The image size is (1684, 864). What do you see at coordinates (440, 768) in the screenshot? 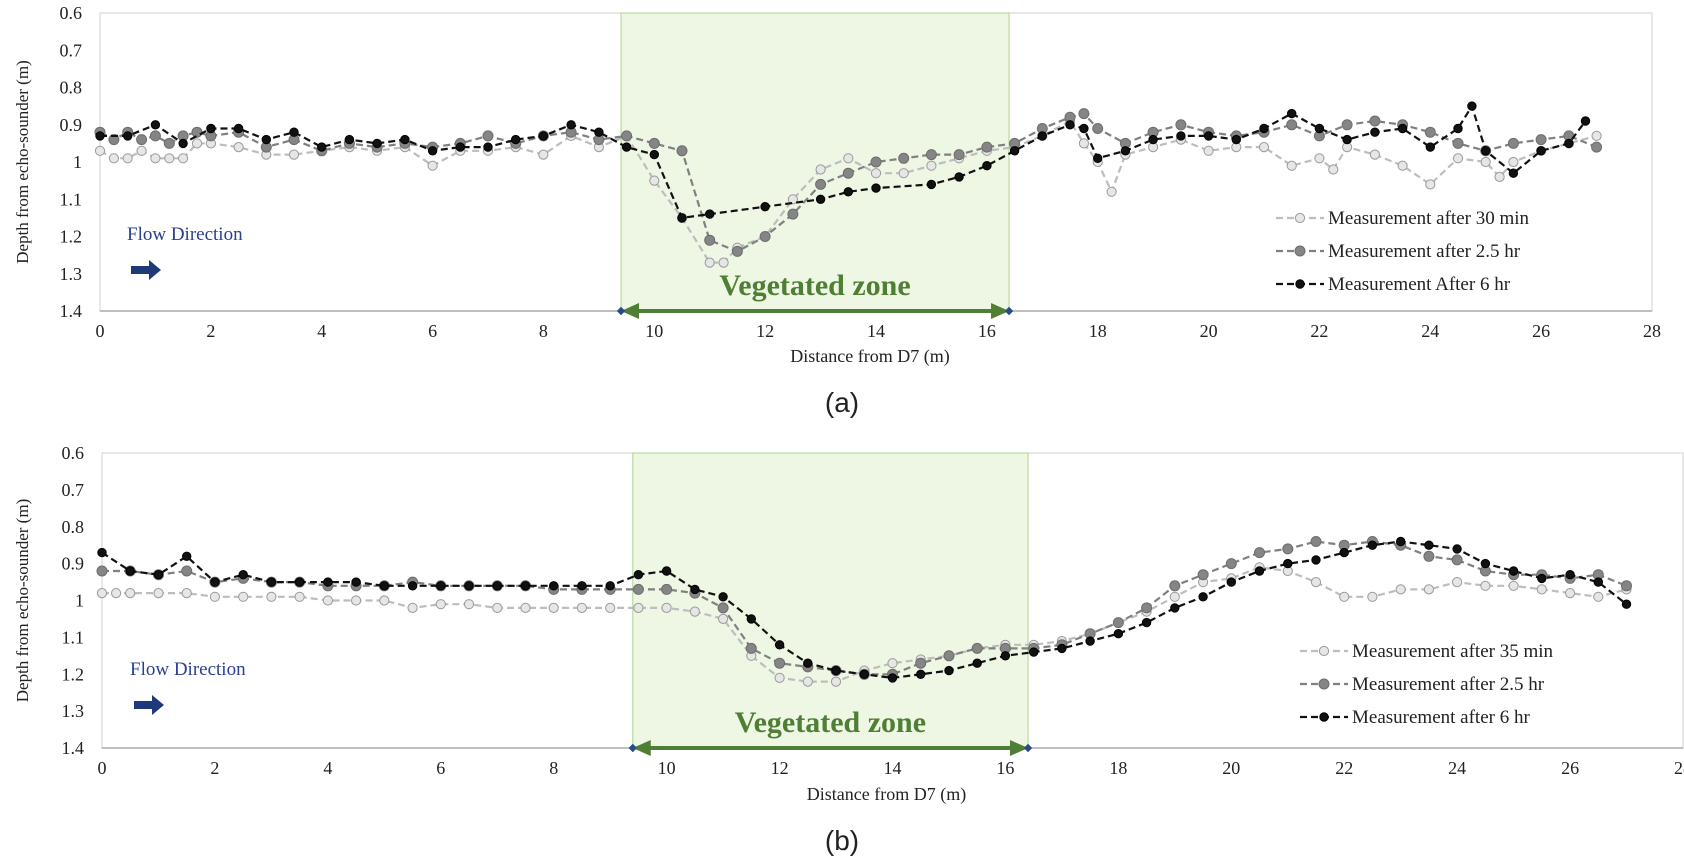
I see `x-tick-label: 6` at bounding box center [440, 768].